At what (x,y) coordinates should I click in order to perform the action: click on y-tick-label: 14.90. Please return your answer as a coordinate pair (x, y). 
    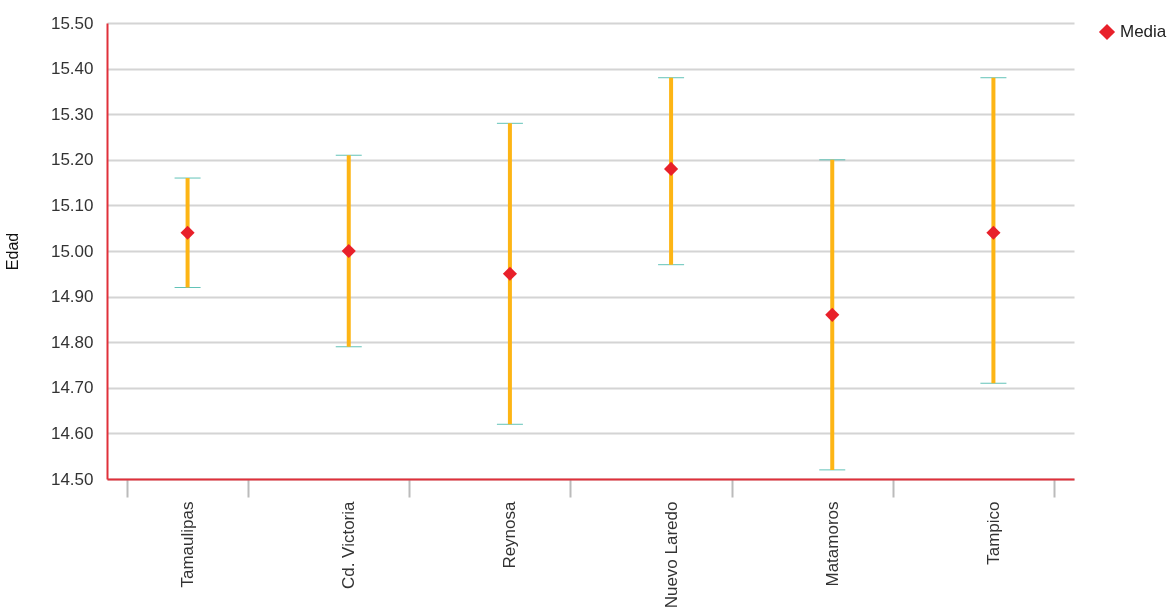
    Looking at the image, I should click on (72, 297).